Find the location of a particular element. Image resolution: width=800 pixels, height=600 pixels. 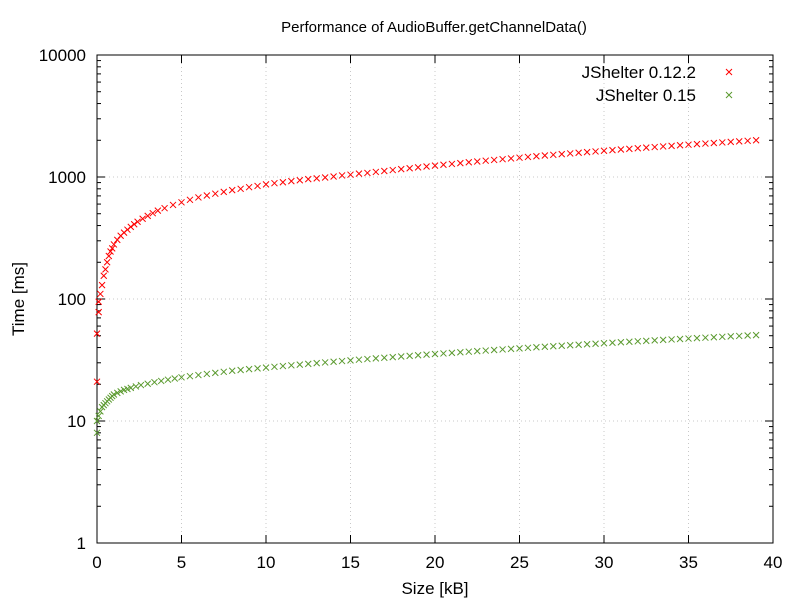

x-tick-label: 35 is located at coordinates (688, 562).